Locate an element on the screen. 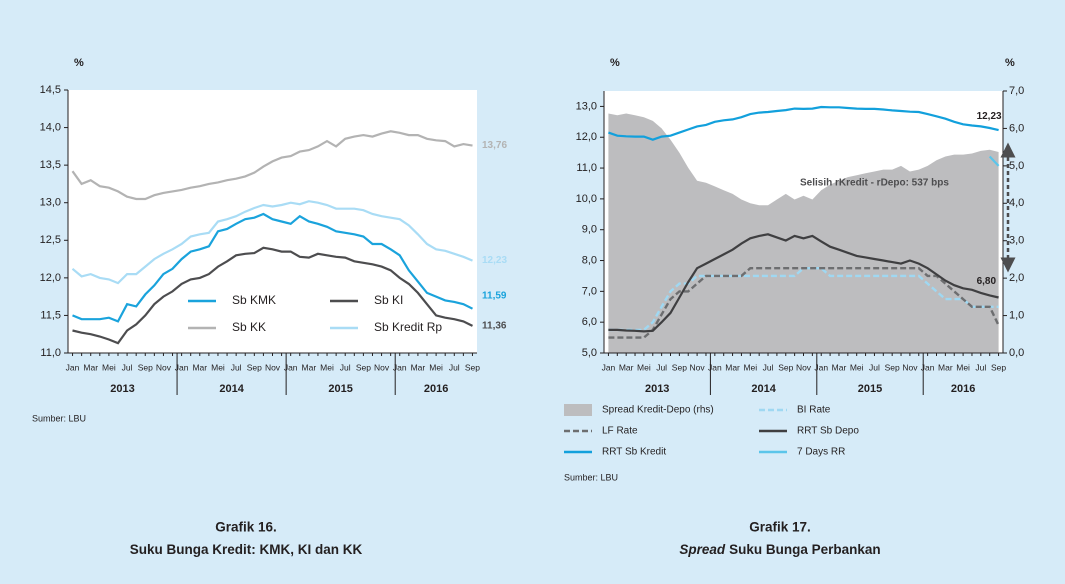  legend-label: RRT Sb Depo is located at coordinates (828, 431).